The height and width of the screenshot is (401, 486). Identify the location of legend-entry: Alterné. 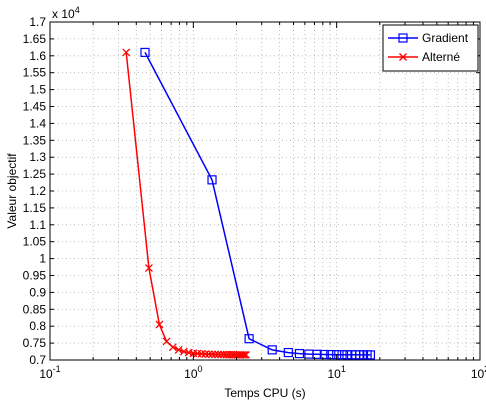
(424, 57).